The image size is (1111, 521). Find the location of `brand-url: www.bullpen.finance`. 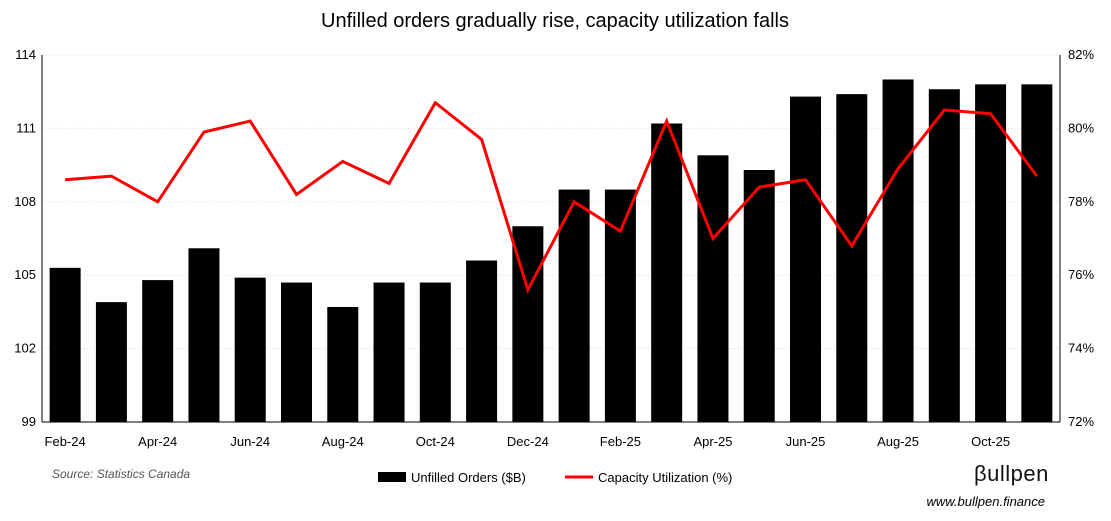

brand-url: www.bullpen.finance is located at coordinates (985, 501).